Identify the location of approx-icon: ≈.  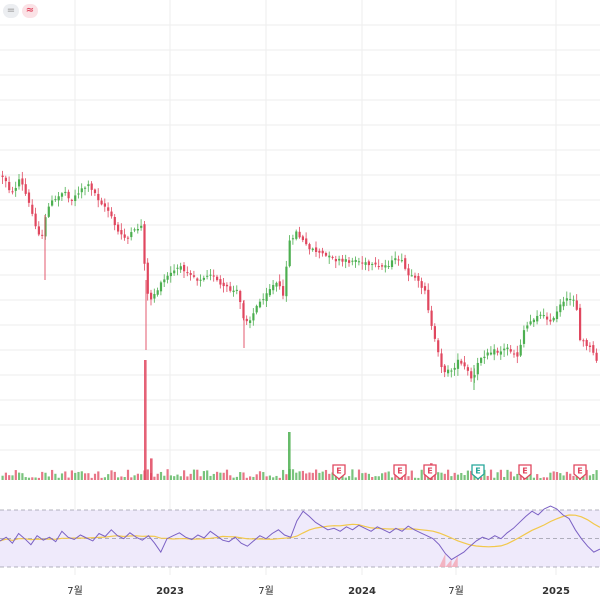
(30, 11).